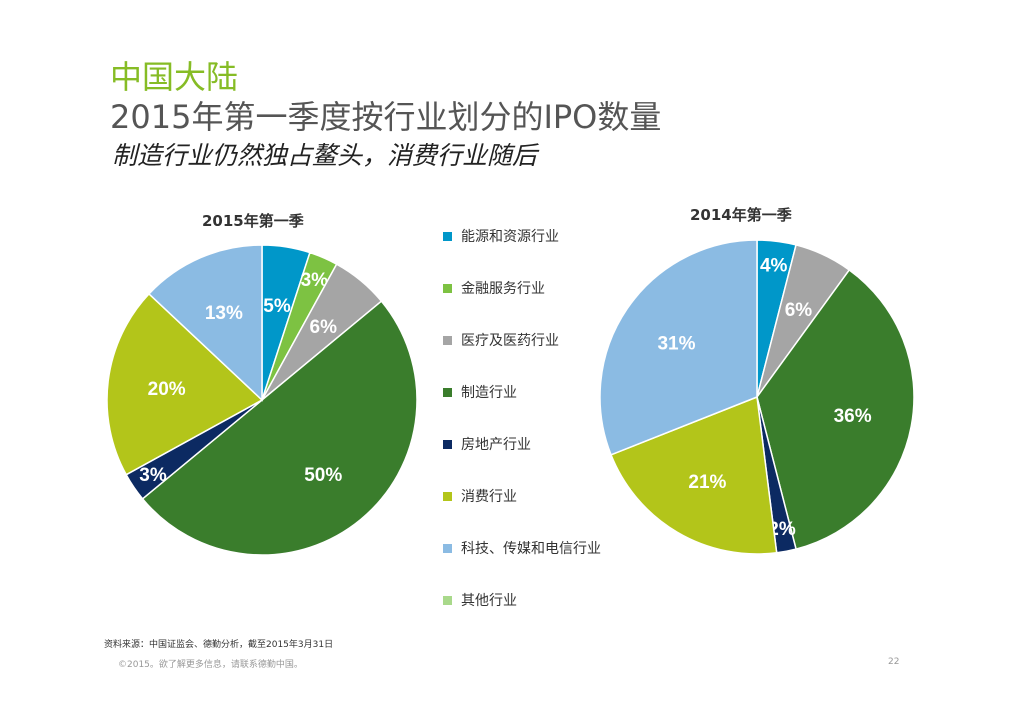 This screenshot has height=724, width=1024. What do you see at coordinates (522, 392) in the screenshot?
I see `legend-item: 制造行业` at bounding box center [522, 392].